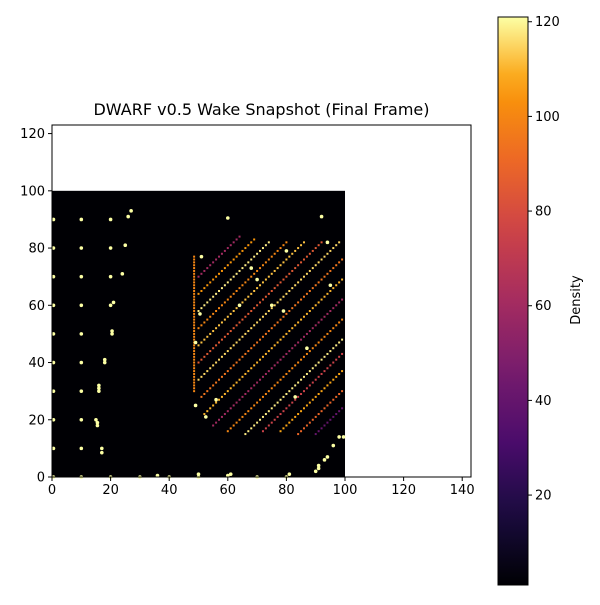 Image resolution: width=600 pixels, height=605 pixels. I want to click on x-tick-label: 60, so click(228, 490).